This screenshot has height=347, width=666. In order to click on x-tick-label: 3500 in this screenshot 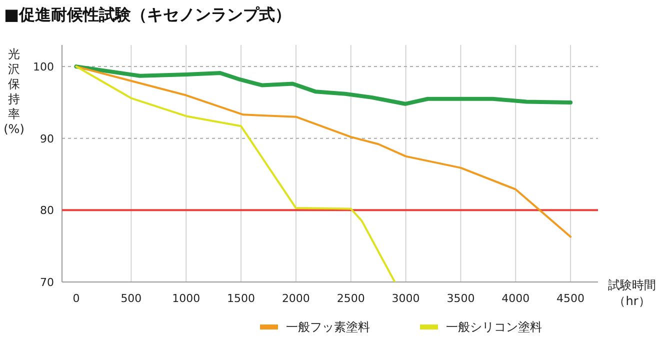, I will do `click(460, 298)`.